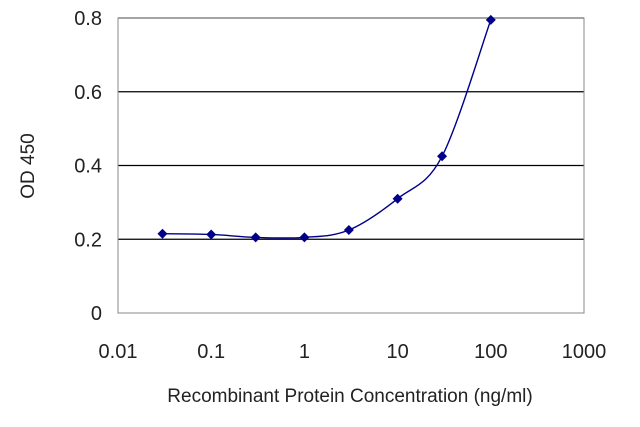 This screenshot has width=640, height=427. What do you see at coordinates (118, 352) in the screenshot?
I see `x-tick-label: 0.01` at bounding box center [118, 352].